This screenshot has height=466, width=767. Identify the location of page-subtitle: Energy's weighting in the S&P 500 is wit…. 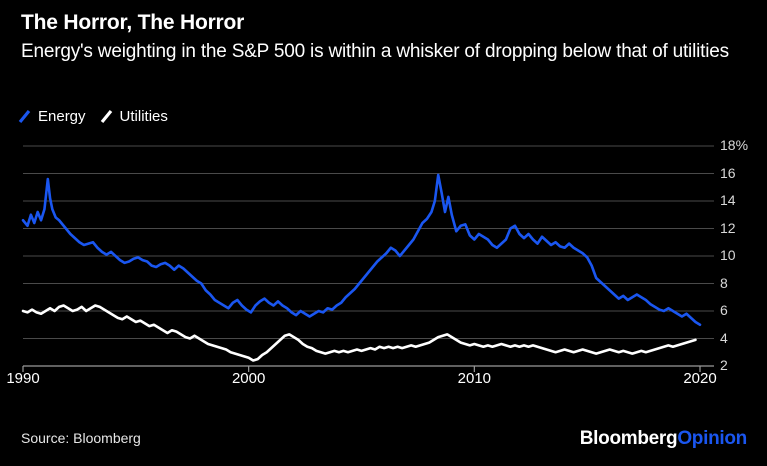
(375, 51).